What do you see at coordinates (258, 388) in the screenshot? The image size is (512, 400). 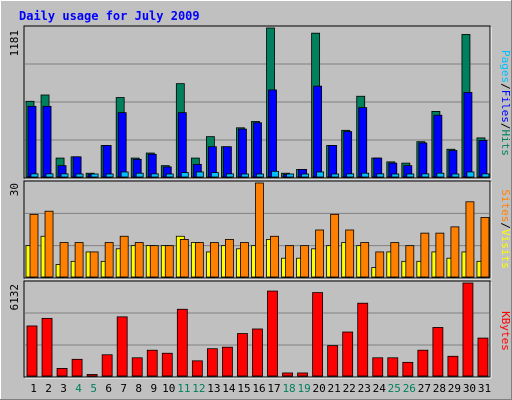 I see `x-tick-label: 16` at bounding box center [258, 388].